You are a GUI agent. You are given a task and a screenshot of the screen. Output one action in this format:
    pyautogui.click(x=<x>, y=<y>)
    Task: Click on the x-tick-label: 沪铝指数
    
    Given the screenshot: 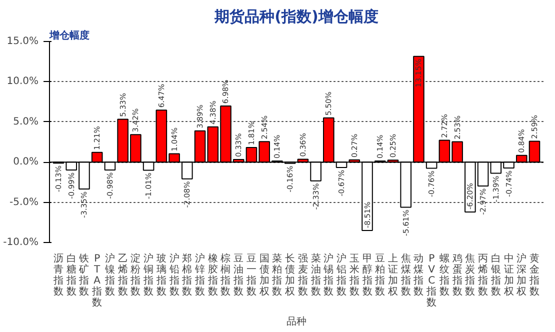 What is the action you would take?
    pyautogui.click(x=341, y=275)
    